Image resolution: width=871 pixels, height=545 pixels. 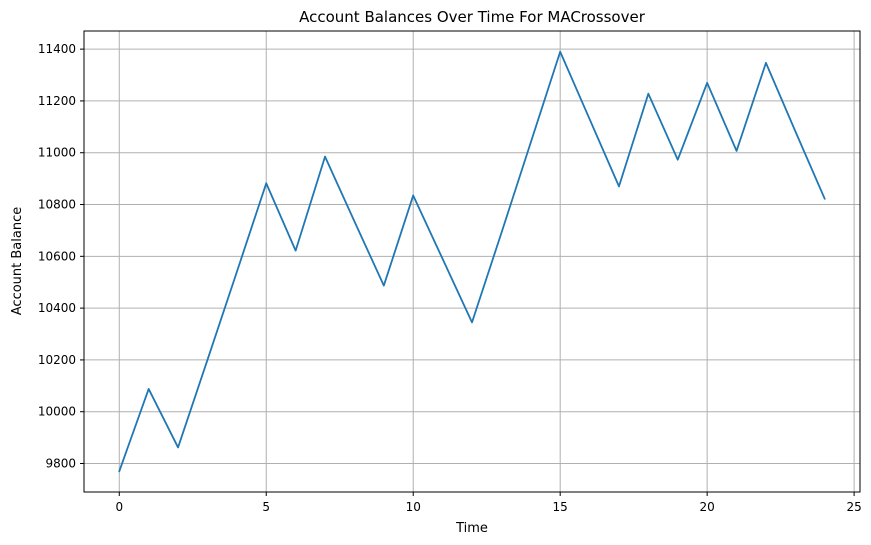 What do you see at coordinates (57, 360) in the screenshot?
I see `y-tick-label-2: 10200` at bounding box center [57, 360].